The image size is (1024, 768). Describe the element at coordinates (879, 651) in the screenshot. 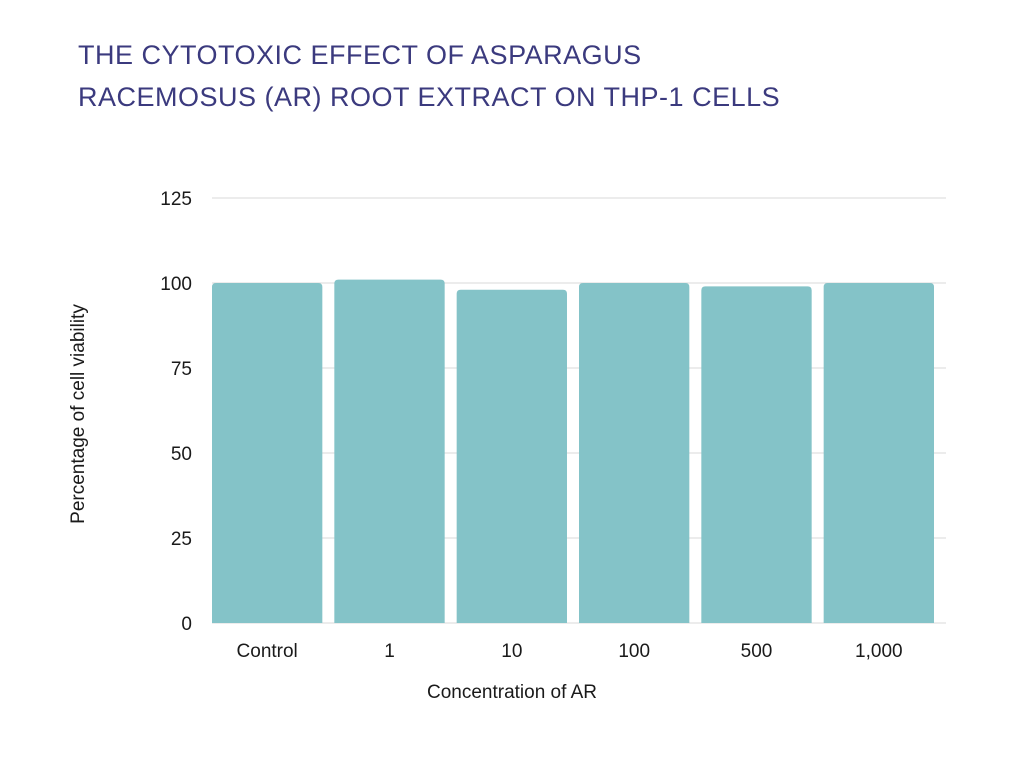

I see `x-tick-label: 1,000` at that location.